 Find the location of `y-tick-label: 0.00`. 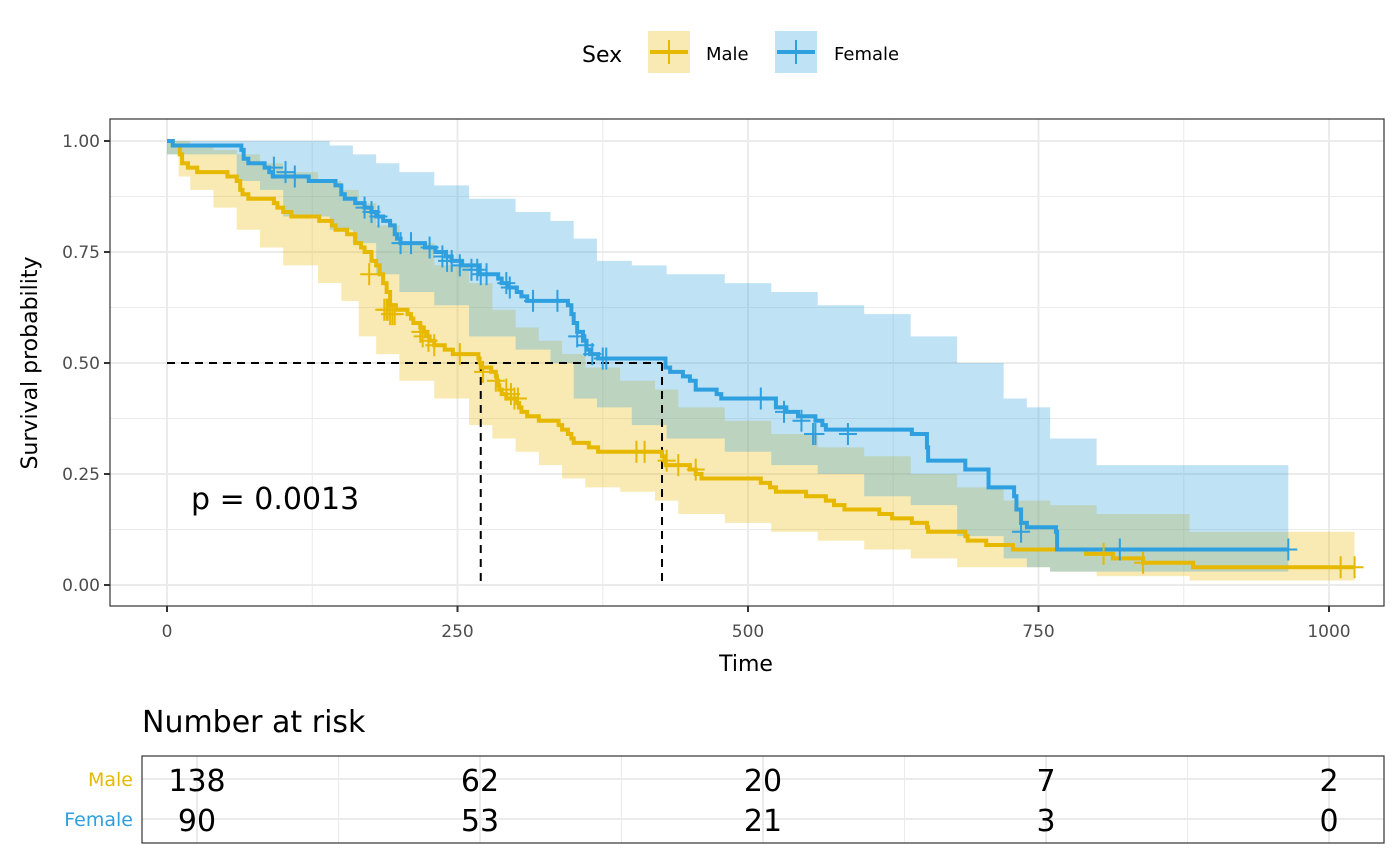

y-tick-label: 0.00 is located at coordinates (81, 586).